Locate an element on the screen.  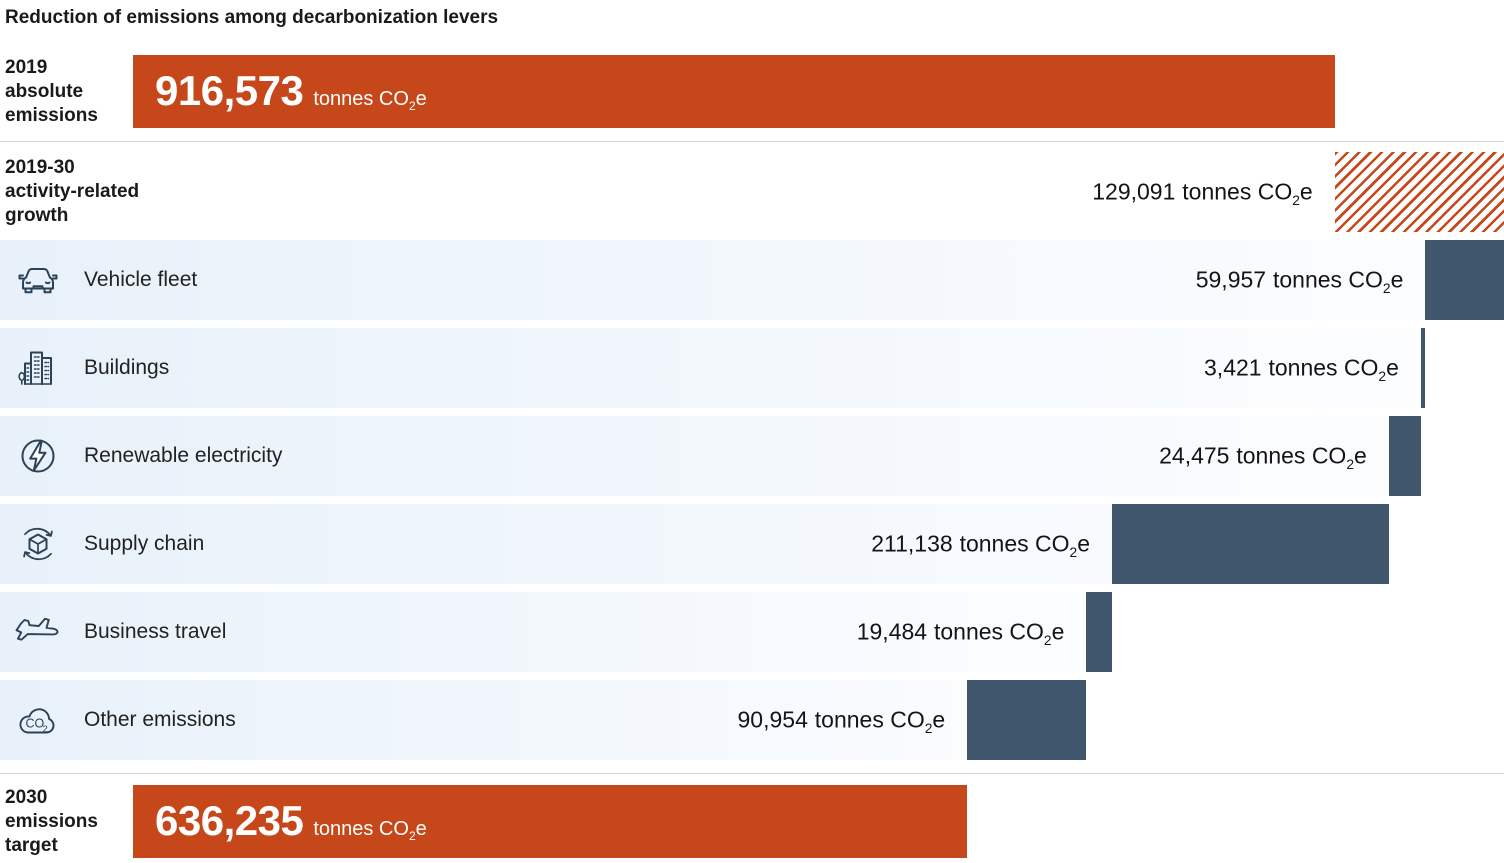
svg-text: 2 is located at coordinates (45, 729).